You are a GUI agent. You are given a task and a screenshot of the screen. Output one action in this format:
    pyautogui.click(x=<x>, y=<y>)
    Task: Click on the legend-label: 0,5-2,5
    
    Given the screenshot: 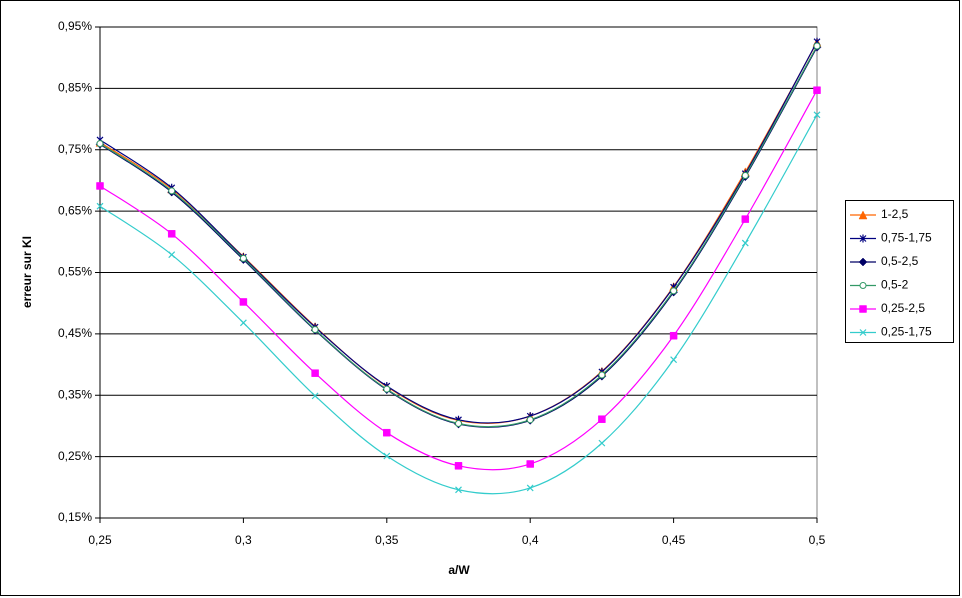 What is the action you would take?
    pyautogui.click(x=900, y=261)
    